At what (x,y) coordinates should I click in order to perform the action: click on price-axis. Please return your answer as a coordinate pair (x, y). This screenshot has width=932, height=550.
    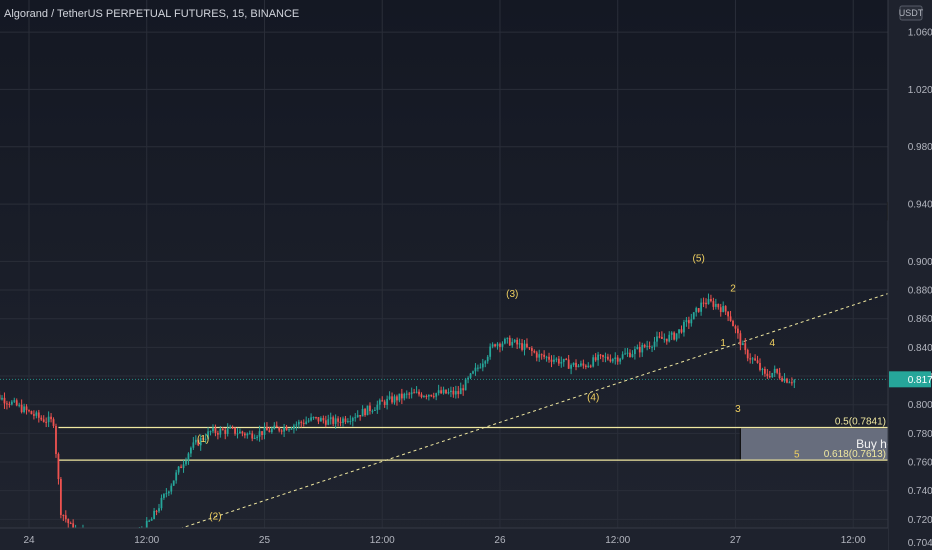
    Looking at the image, I should click on (910, 275).